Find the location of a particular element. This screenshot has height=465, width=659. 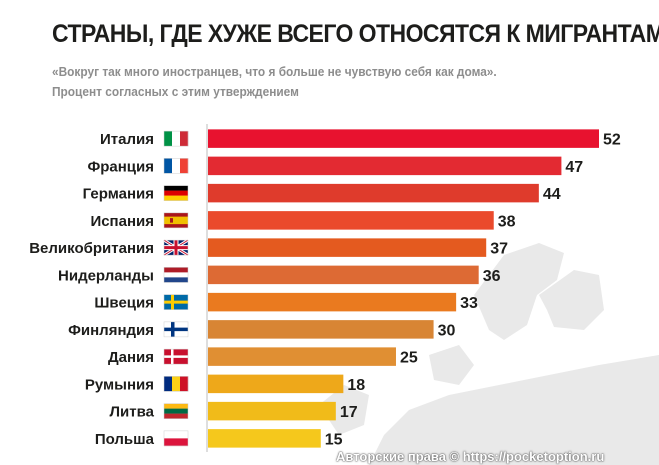

data-label: 44 is located at coordinates (552, 194).